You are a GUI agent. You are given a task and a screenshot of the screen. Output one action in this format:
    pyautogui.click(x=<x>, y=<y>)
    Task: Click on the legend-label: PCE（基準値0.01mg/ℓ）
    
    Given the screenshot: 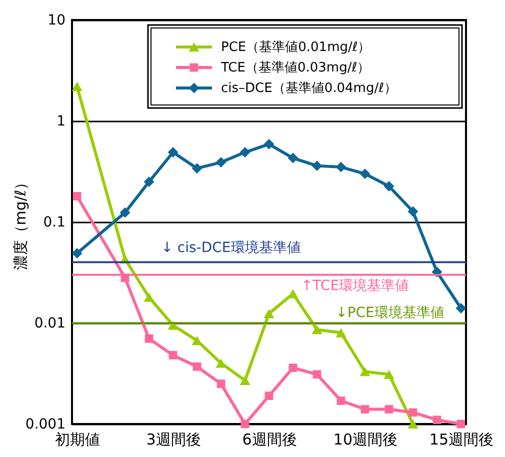 What is the action you would take?
    pyautogui.click(x=296, y=47)
    